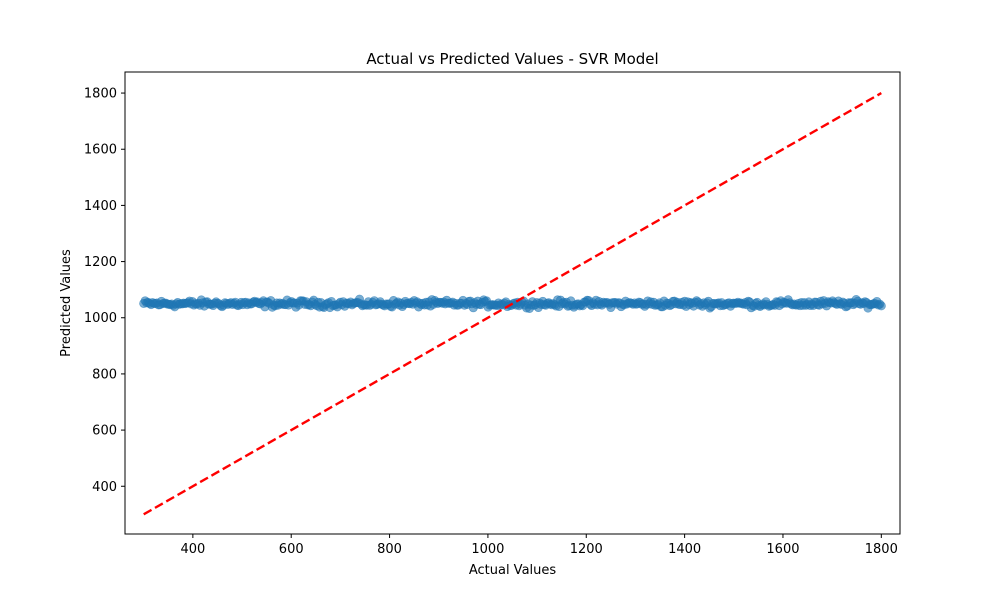 Image resolution: width=1000 pixels, height=605 pixels. I want to click on y-axis: 400 600 800 1000 1200 1400 1600 1800, so click(104, 291).